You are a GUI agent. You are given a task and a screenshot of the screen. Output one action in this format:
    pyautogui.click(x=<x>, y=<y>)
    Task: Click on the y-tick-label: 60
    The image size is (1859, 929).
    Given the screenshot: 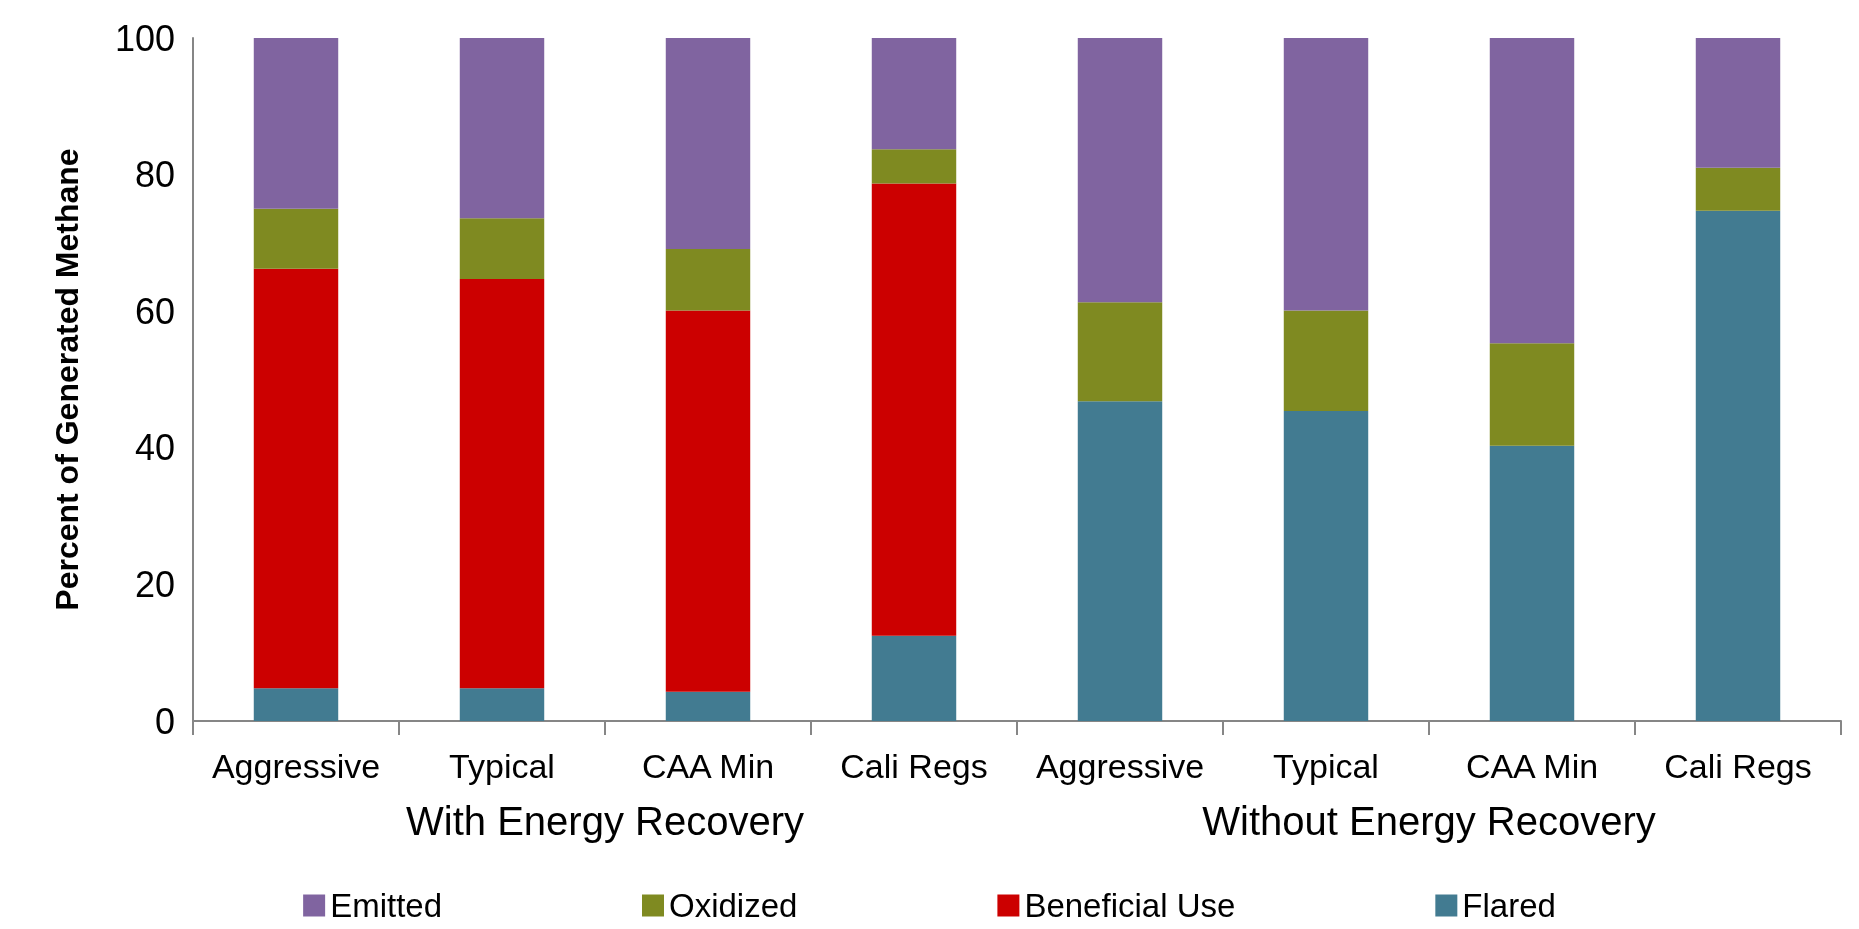 What is the action you would take?
    pyautogui.click(x=154, y=311)
    